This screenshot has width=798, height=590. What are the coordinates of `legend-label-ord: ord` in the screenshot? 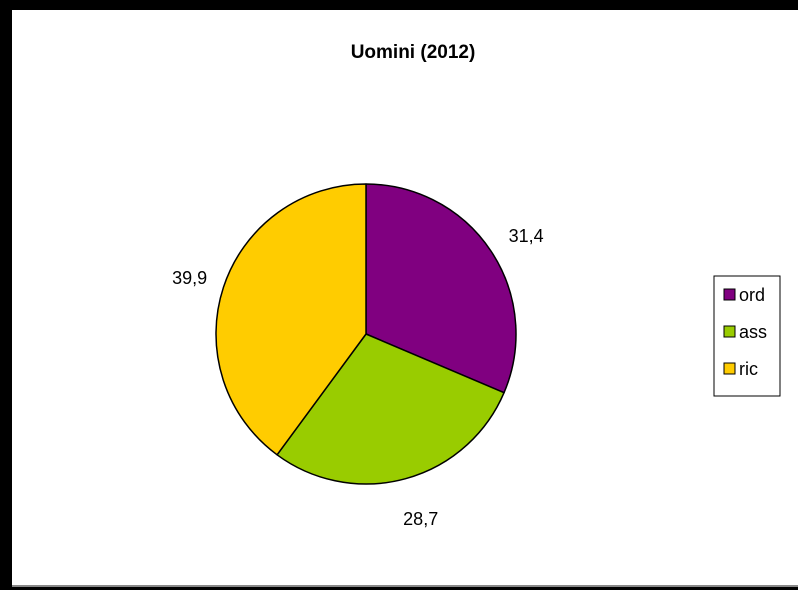 It's located at (752, 295).